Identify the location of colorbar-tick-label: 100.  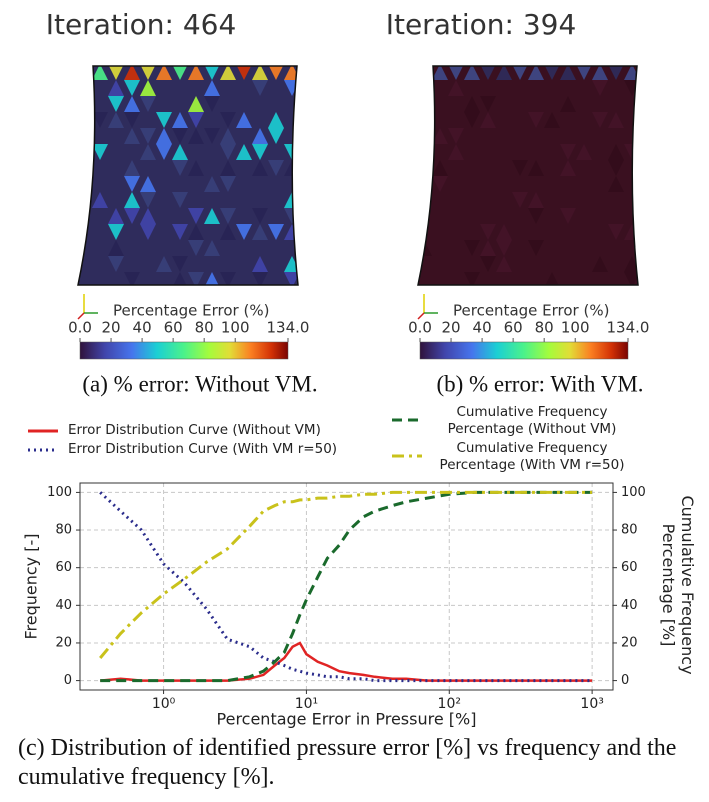
(575, 328).